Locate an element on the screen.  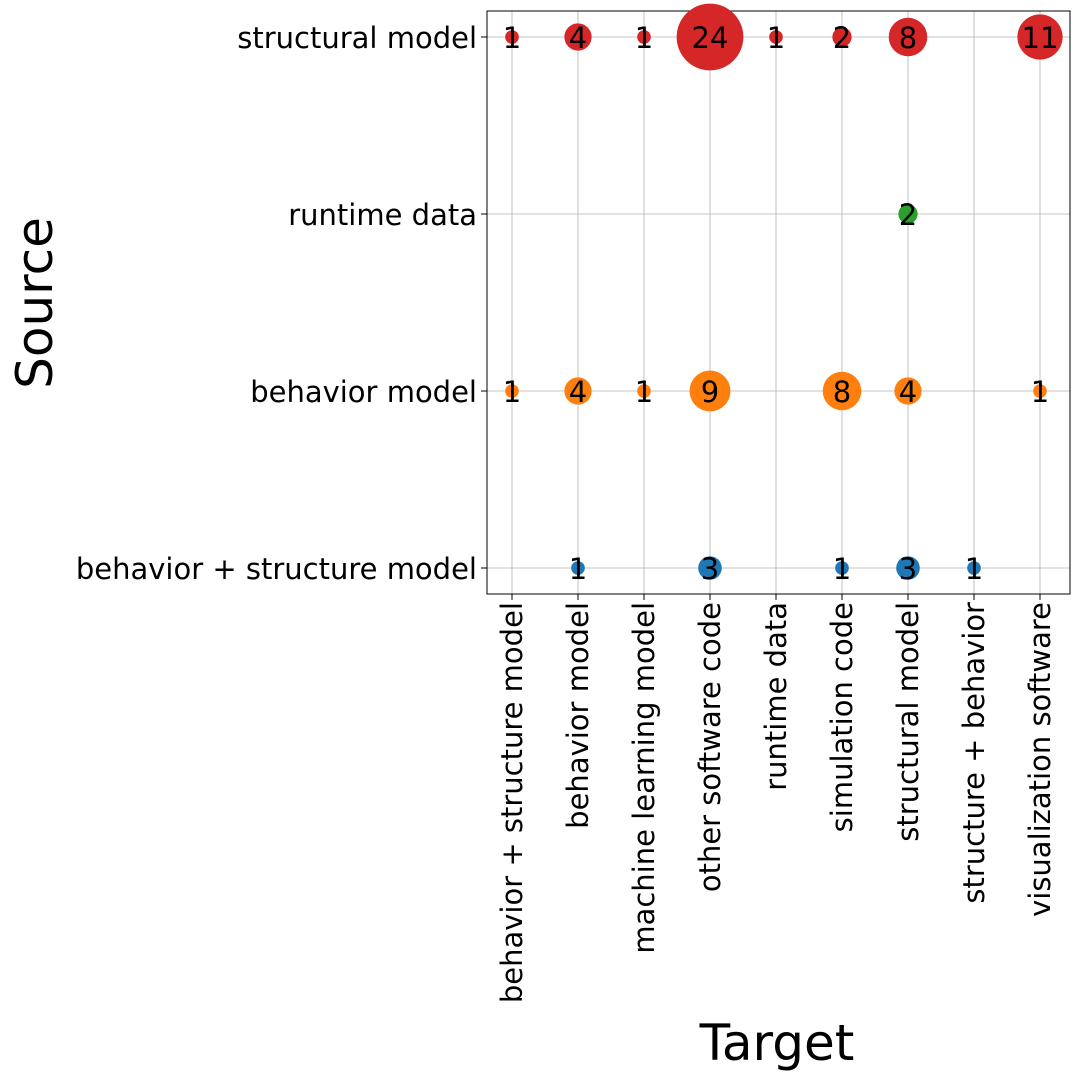
bubble-label-behavior-model-to-visualization-software: 1 is located at coordinates (1040, 392).